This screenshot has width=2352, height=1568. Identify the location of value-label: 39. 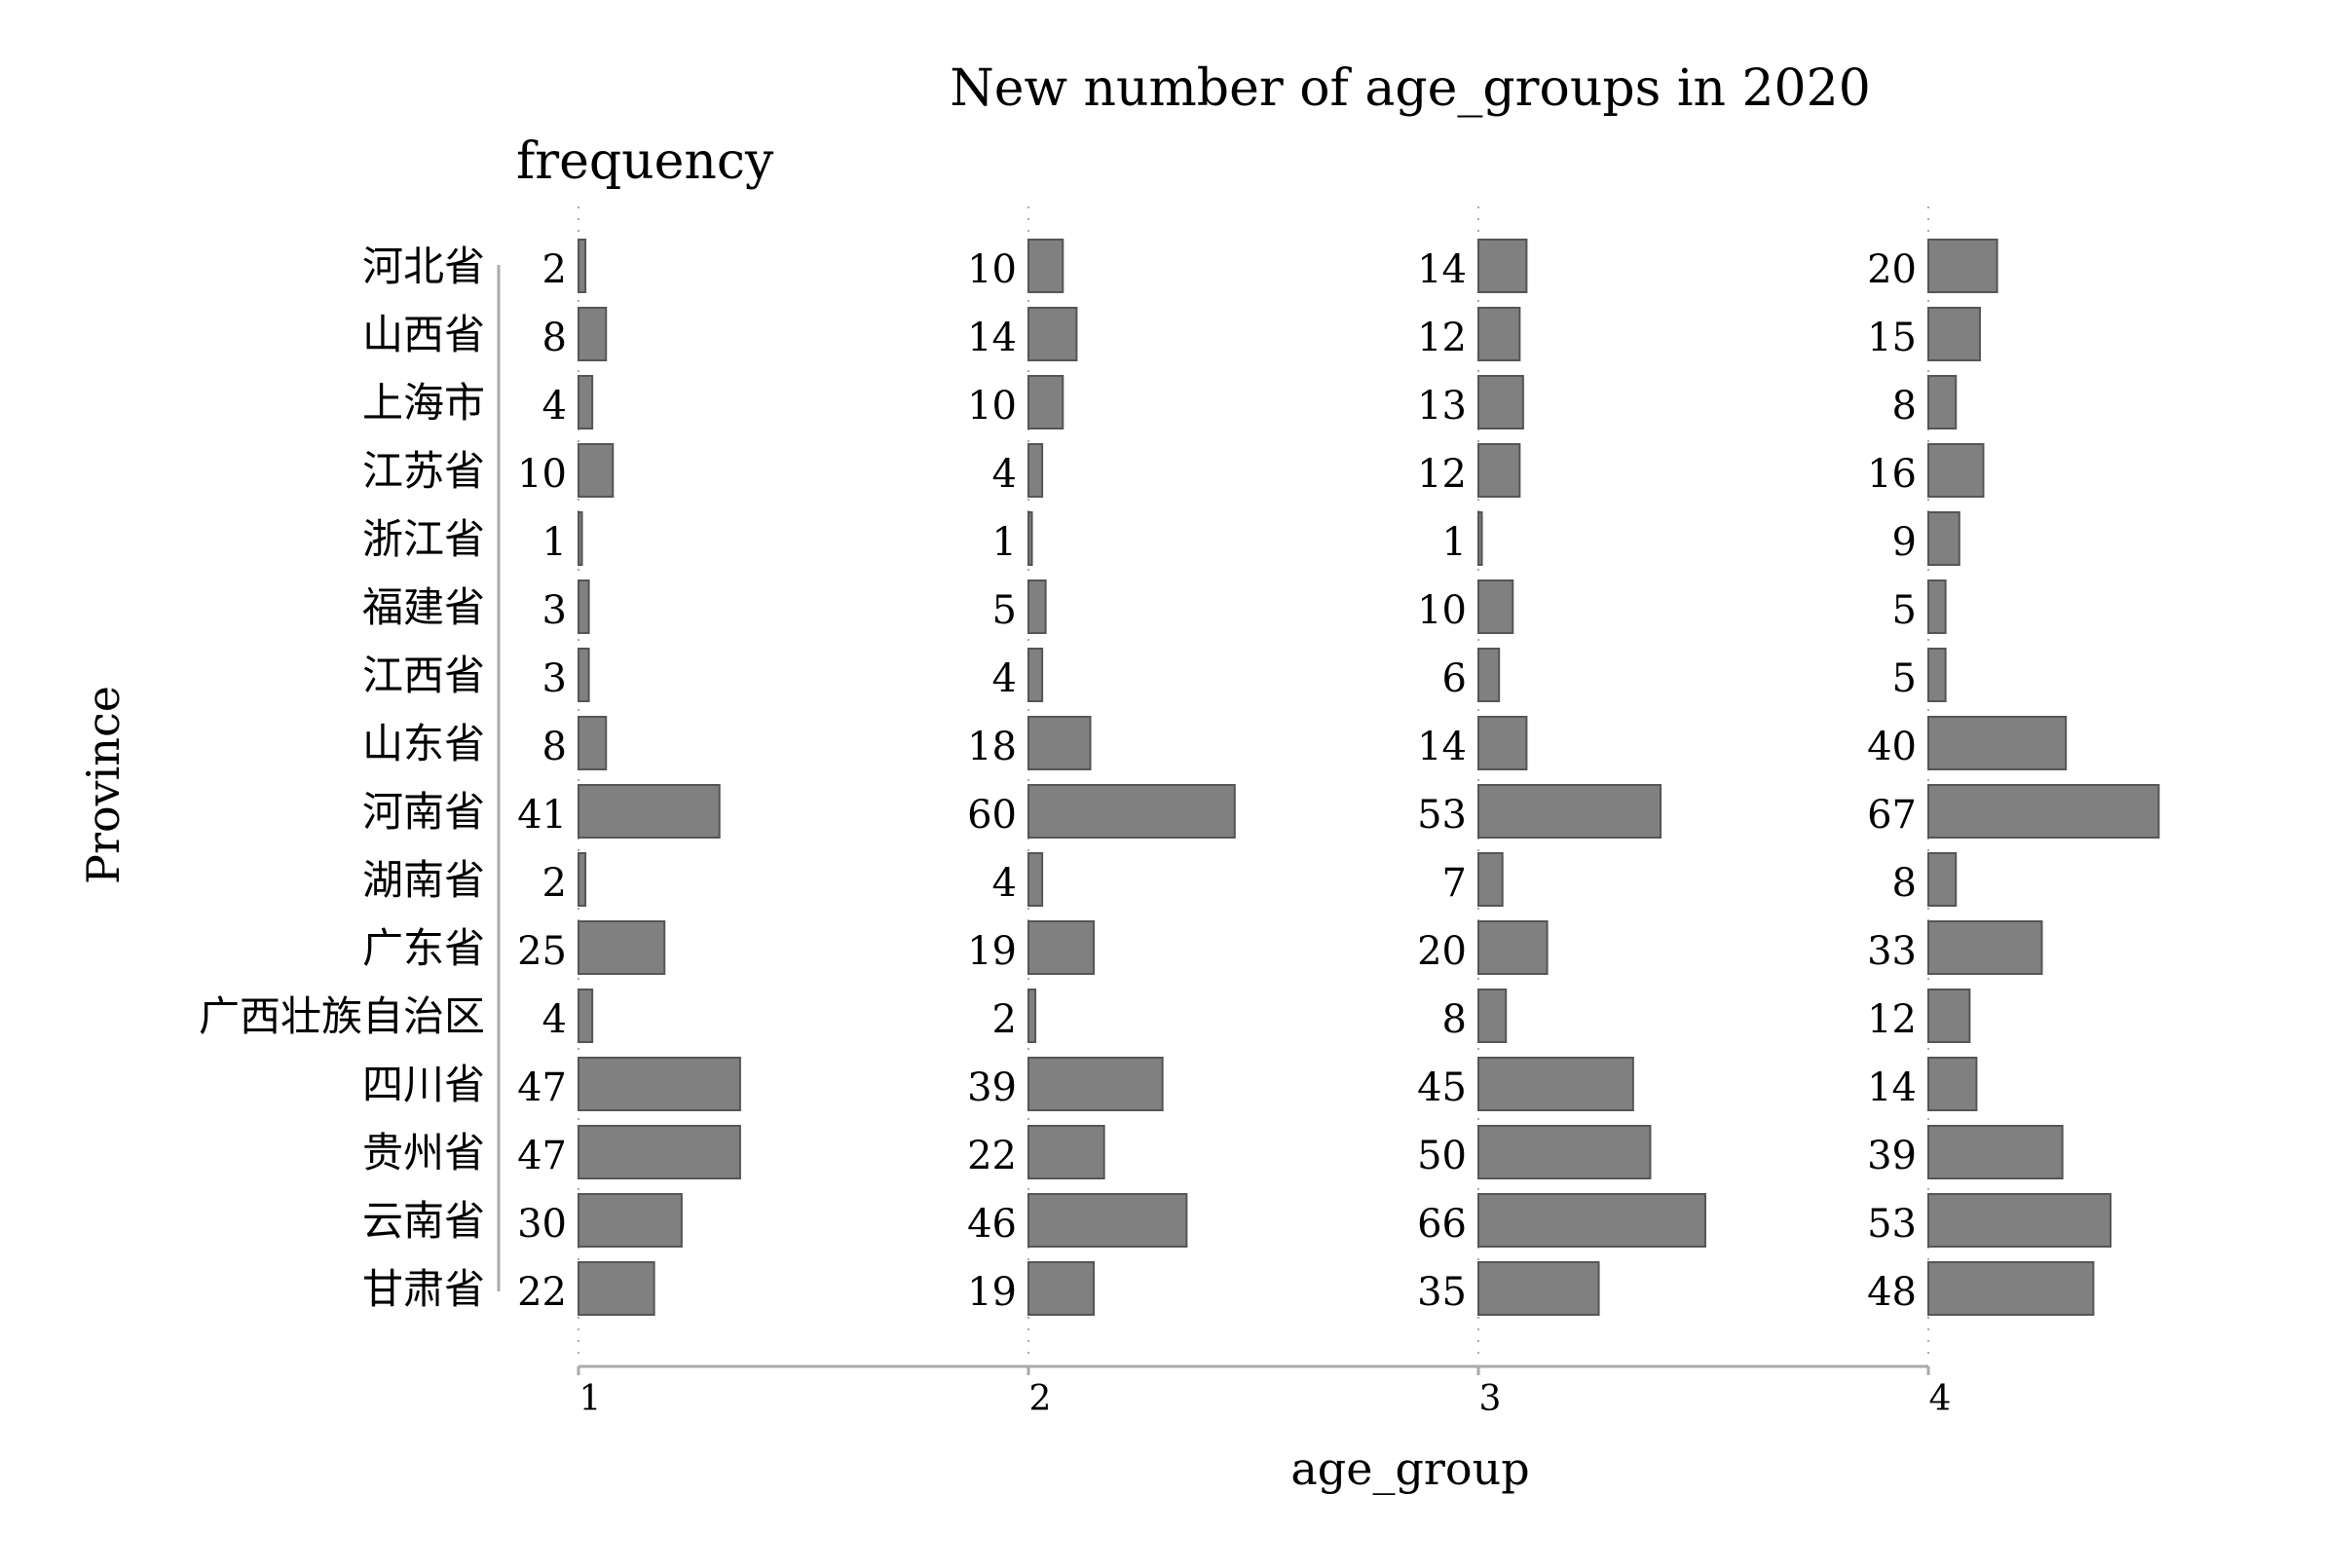
(992, 1087).